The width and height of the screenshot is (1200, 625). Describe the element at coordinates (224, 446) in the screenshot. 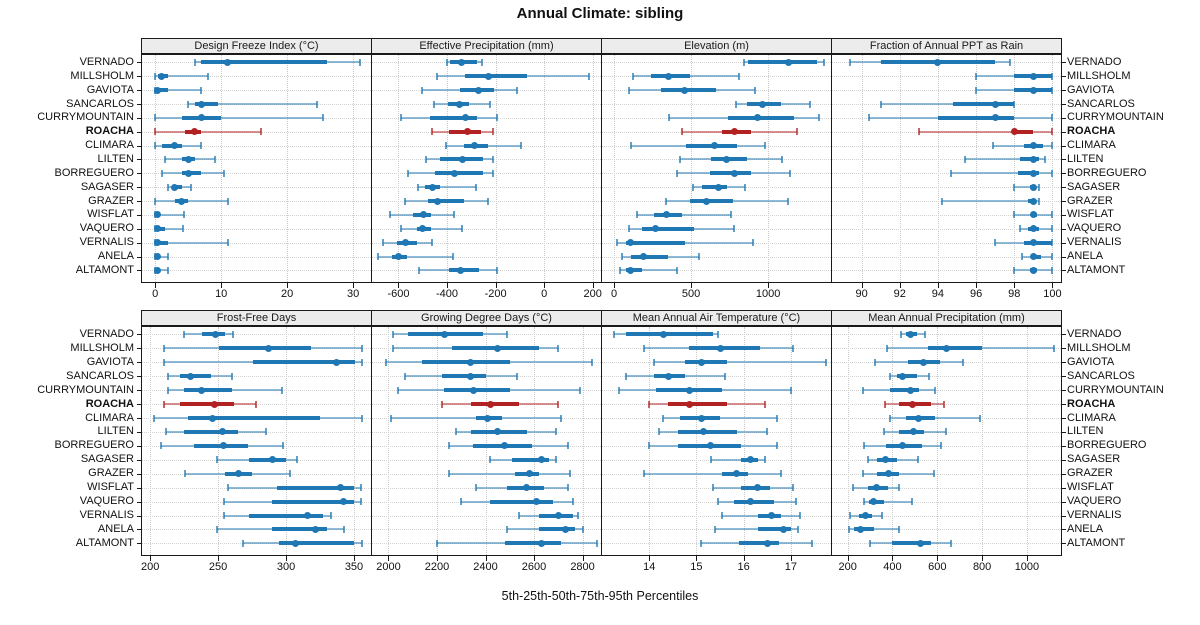

I see `interval-borreguero-median-dot` at that location.